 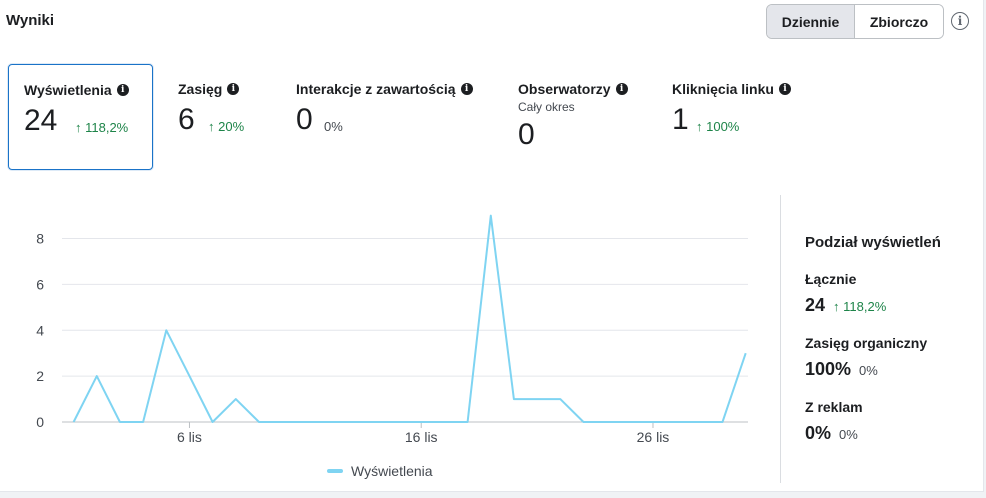 What do you see at coordinates (225, 117) in the screenshot?
I see `metric-card-reach: Zasięg i 6 ↑ 20%` at bounding box center [225, 117].